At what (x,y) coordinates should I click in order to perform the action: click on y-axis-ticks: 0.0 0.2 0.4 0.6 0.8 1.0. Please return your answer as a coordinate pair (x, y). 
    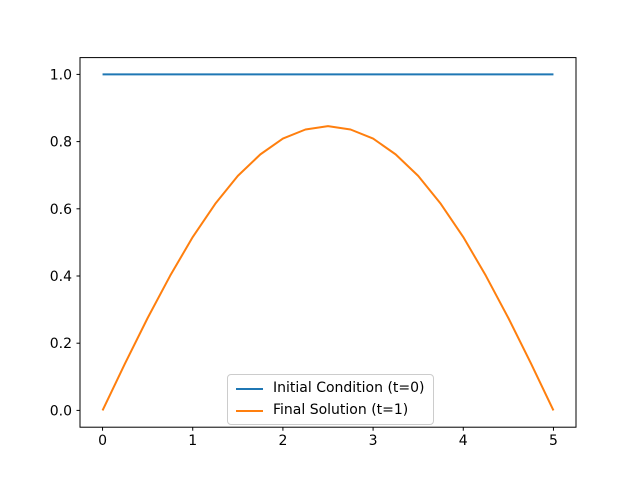
    Looking at the image, I should click on (65, 243).